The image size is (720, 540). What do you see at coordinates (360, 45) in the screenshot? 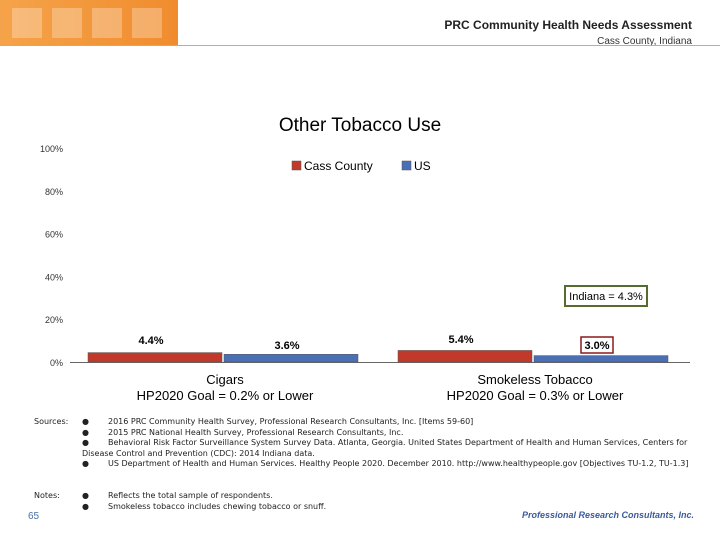
I see `header-divider` at bounding box center [360, 45].